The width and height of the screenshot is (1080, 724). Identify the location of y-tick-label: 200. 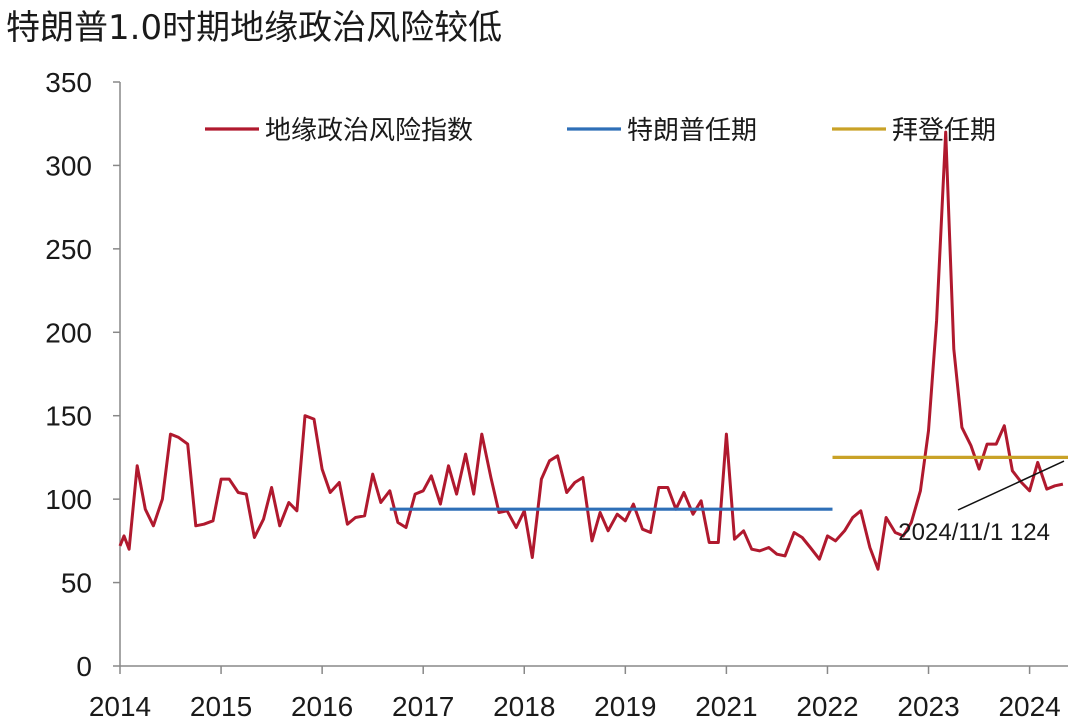
(68, 332).